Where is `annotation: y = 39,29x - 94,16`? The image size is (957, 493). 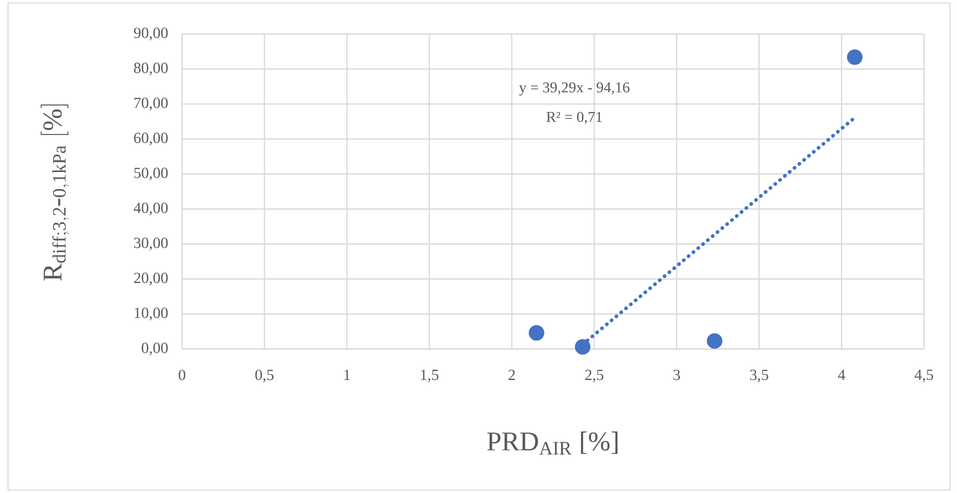
annotation: y = 39,29x - 94,16 is located at coordinates (574, 89).